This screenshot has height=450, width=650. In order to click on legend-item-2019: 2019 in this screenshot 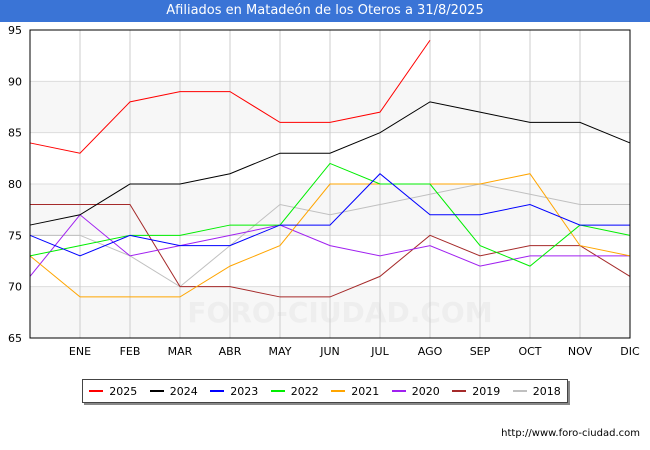, I will do `click(476, 391)`.